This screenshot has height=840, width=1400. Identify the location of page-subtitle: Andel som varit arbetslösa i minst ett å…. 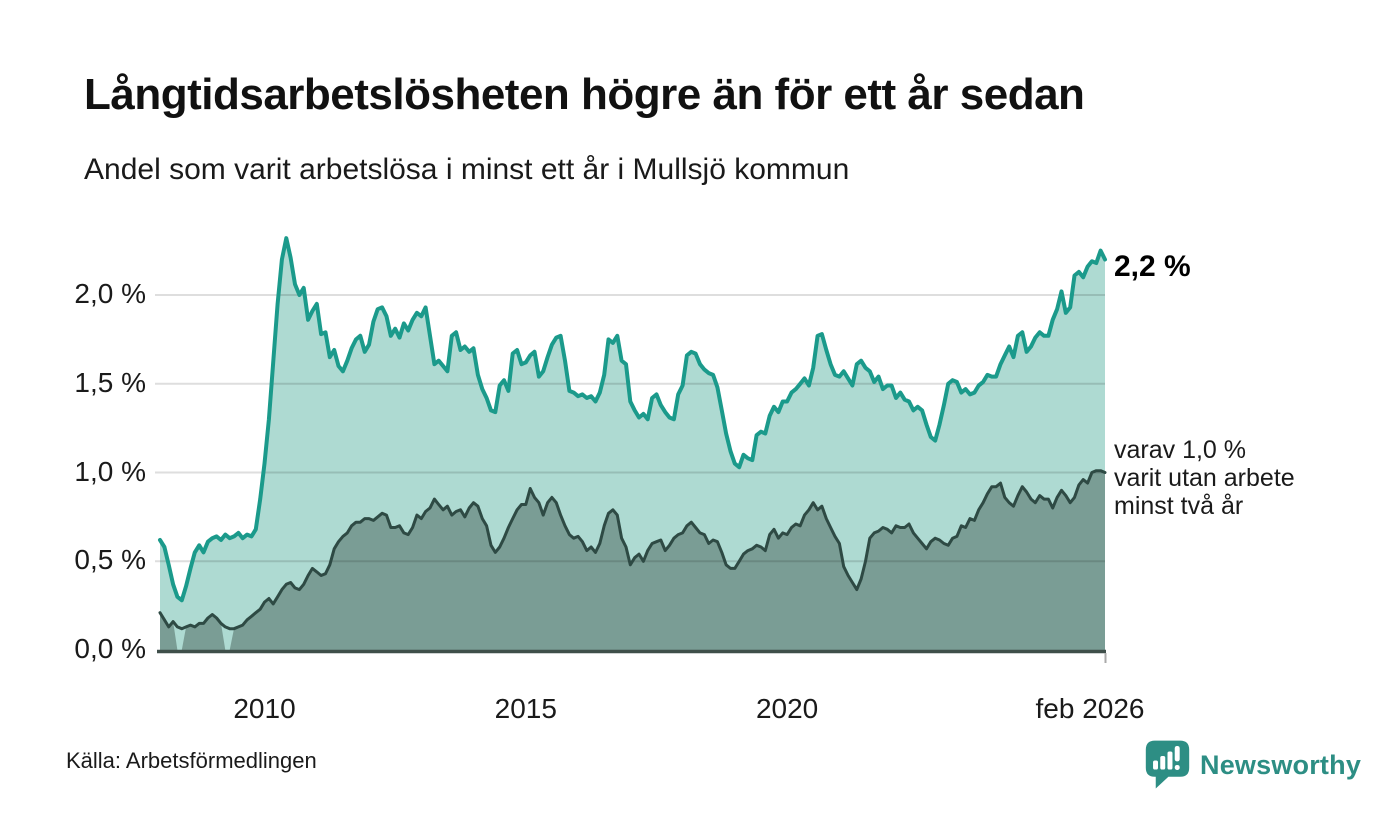
(467, 169).